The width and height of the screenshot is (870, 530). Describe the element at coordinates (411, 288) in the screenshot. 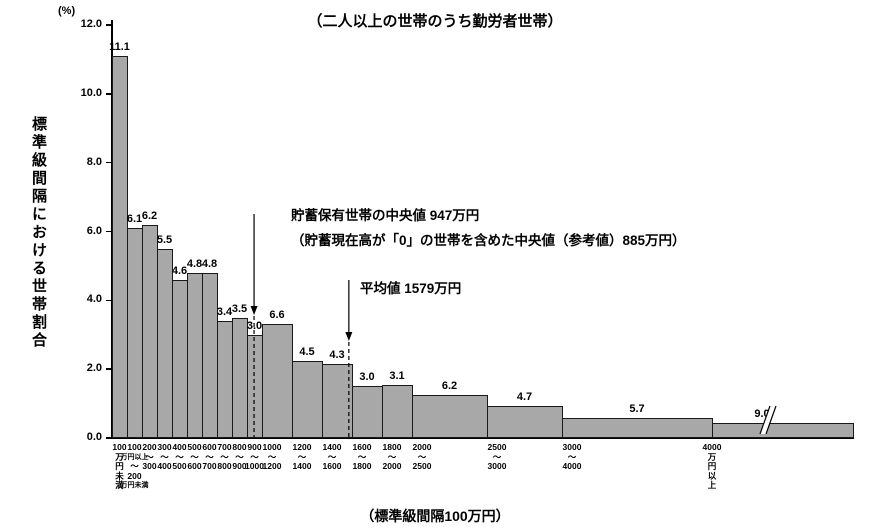

I see `mean-annotation: 平均値 1579万円` at that location.